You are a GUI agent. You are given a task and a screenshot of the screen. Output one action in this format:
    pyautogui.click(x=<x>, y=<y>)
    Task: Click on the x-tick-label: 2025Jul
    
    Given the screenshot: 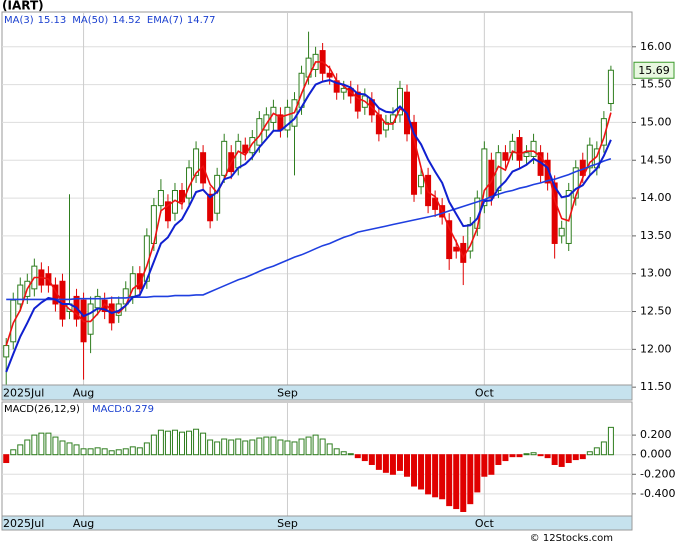 What is the action you would take?
    pyautogui.click(x=23, y=523)
    